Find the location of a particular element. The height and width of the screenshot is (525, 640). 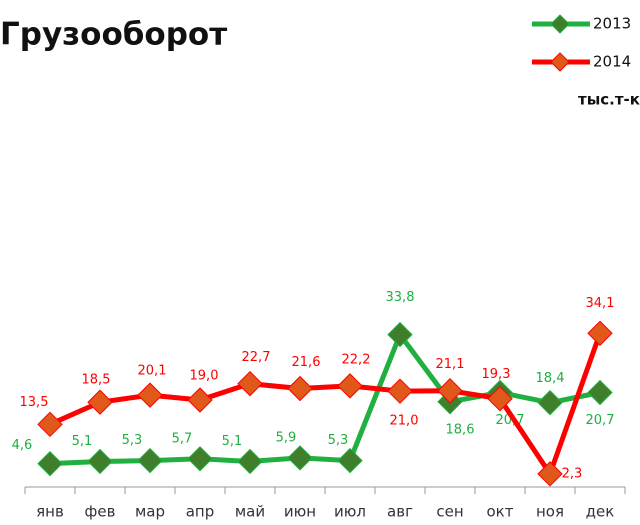

x-tick-label: янв is located at coordinates (50, 512).